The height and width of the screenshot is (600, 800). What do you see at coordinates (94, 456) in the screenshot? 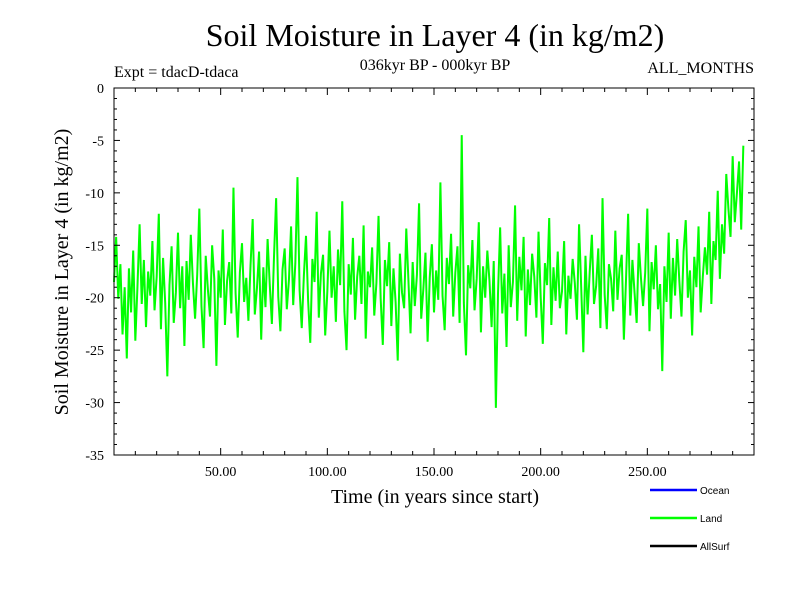
I see `y-tick-label: -35` at bounding box center [94, 456].